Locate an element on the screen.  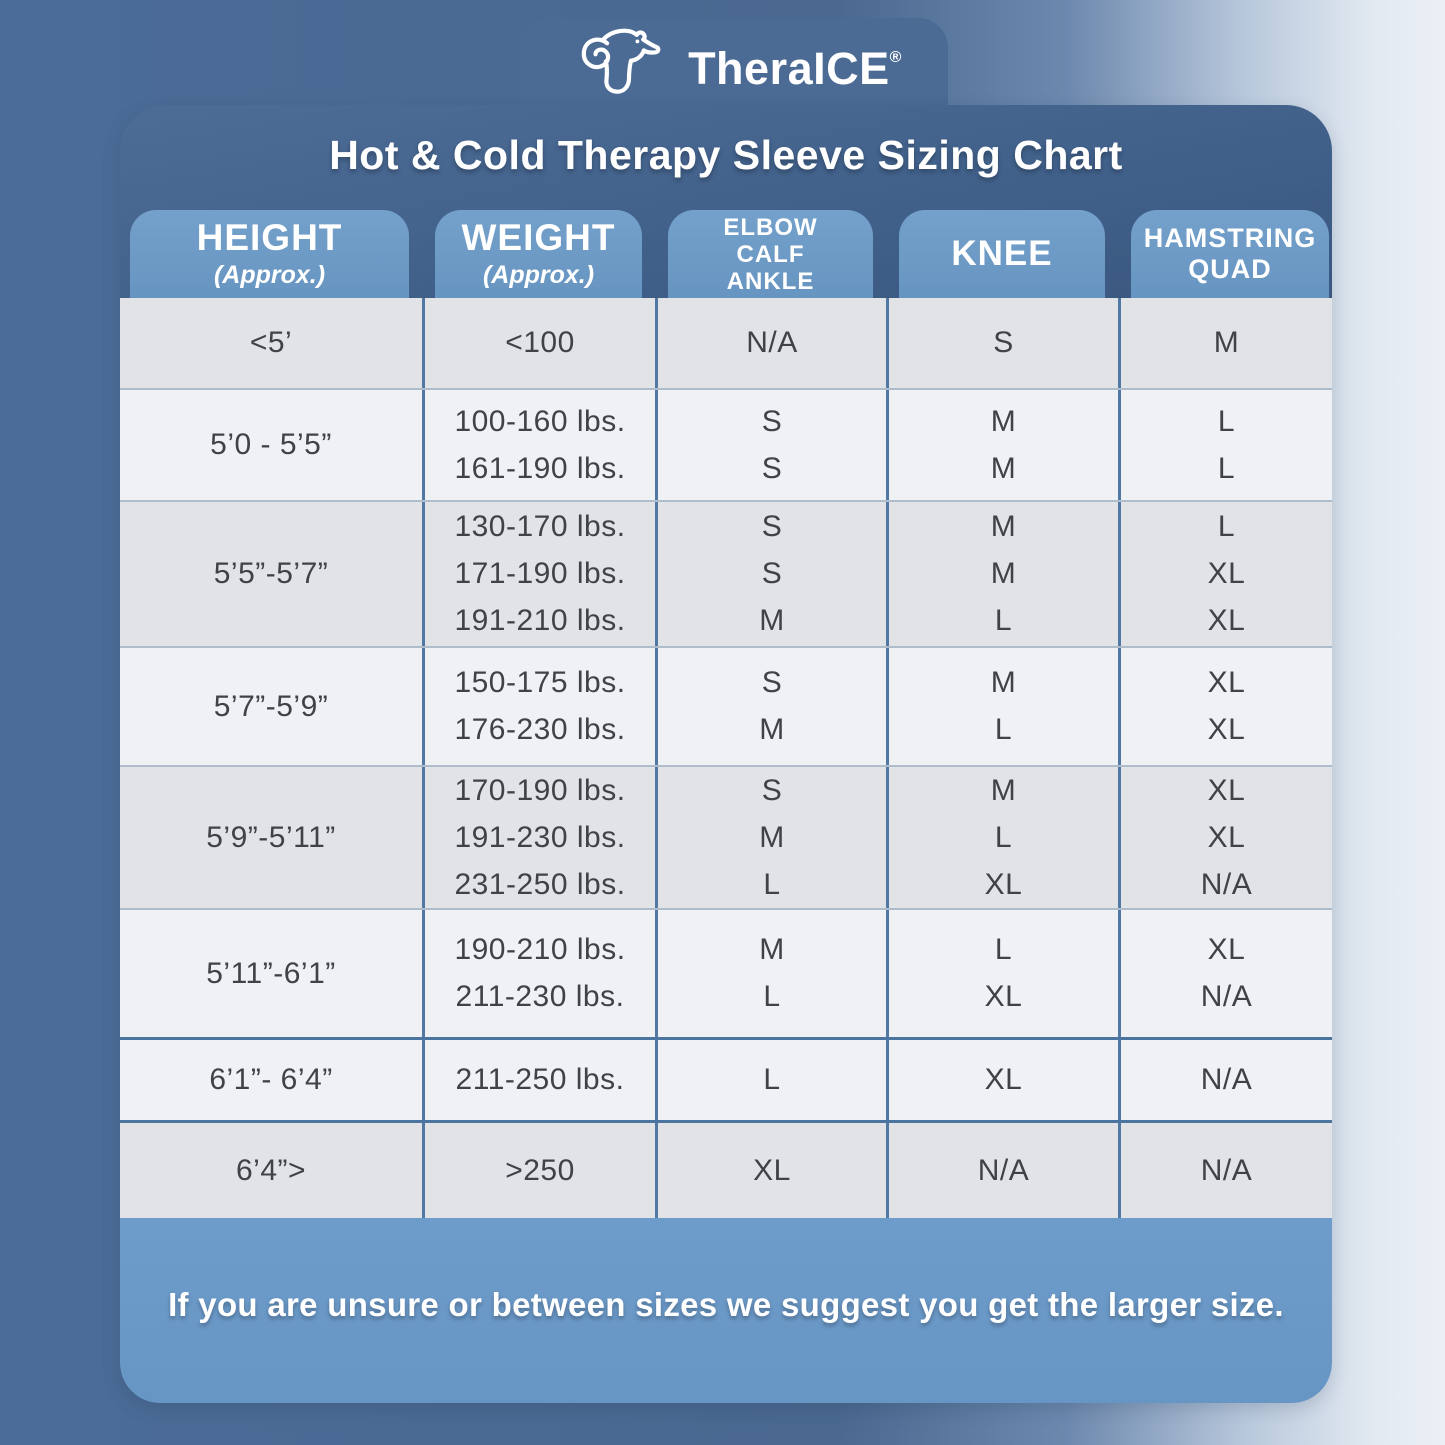
column-header-elbow: ELBOW CALF ANKLE is located at coordinates (770, 254).